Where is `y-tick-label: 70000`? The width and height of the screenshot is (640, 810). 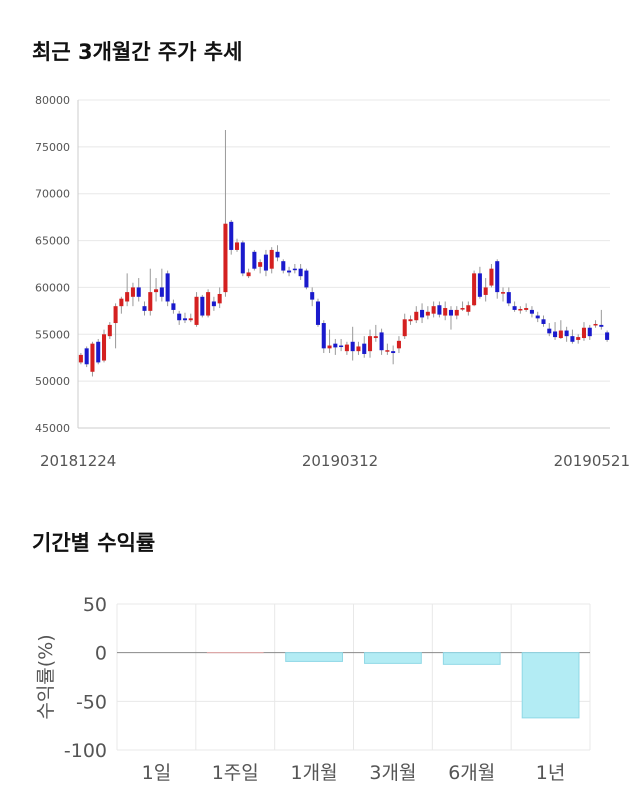
y-tick-label: 70000 is located at coordinates (52, 194).